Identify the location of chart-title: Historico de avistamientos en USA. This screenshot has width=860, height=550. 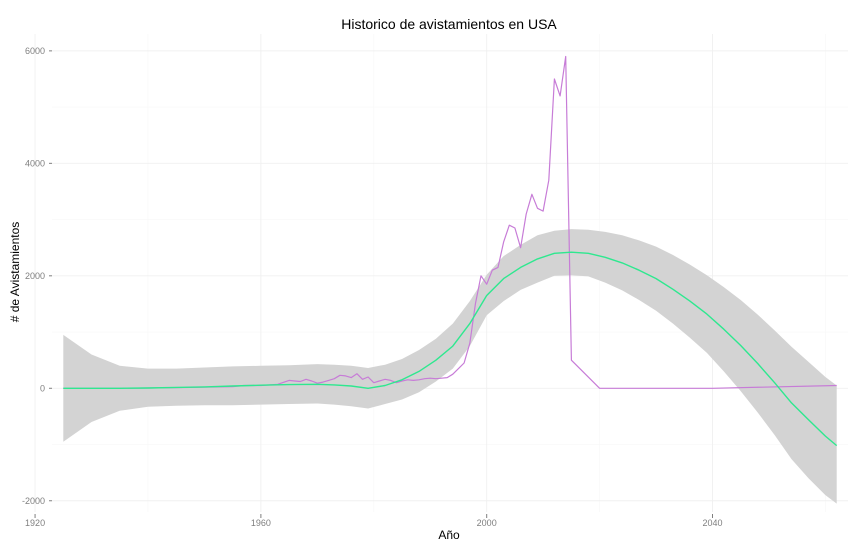
(449, 24).